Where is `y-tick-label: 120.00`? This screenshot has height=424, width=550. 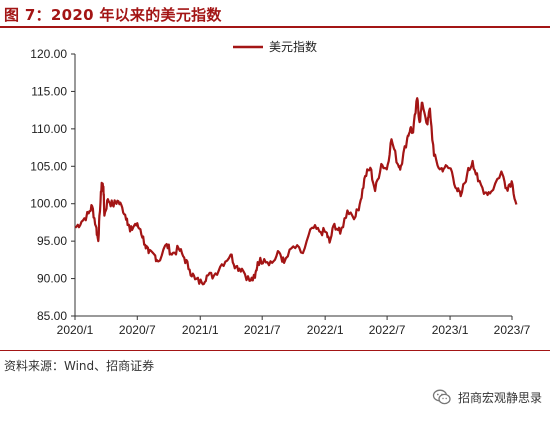 y-tick-label: 120.00 is located at coordinates (48, 54).